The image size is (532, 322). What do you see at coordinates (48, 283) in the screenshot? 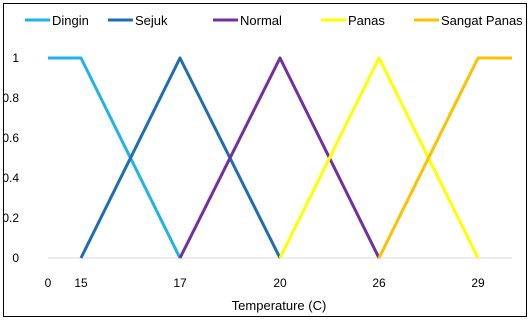
I see `x-tick-label: 0` at bounding box center [48, 283].